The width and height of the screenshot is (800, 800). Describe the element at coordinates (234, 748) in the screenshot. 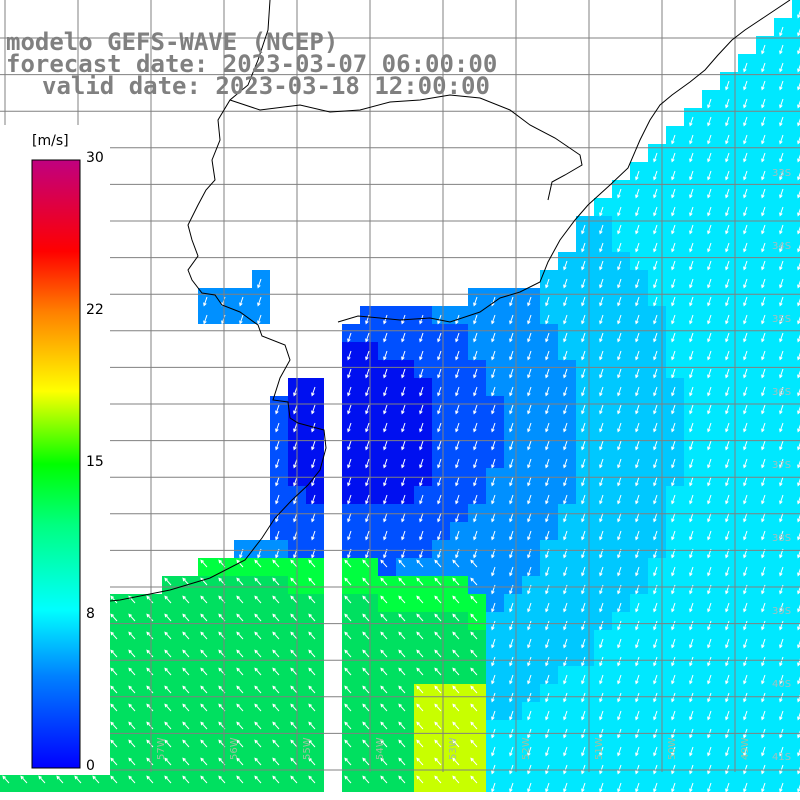

I see `lon-label: 56W` at that location.